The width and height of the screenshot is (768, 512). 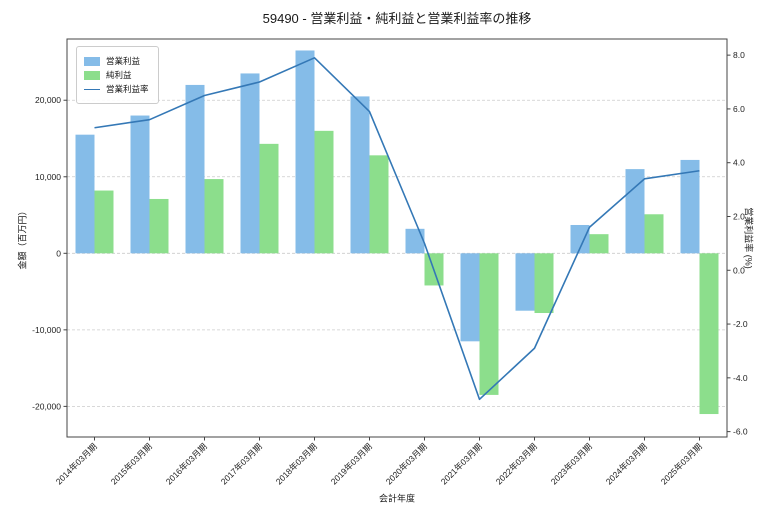 What do you see at coordinates (397, 498) in the screenshot?
I see `x-axis-label: 会計年度` at bounding box center [397, 498].